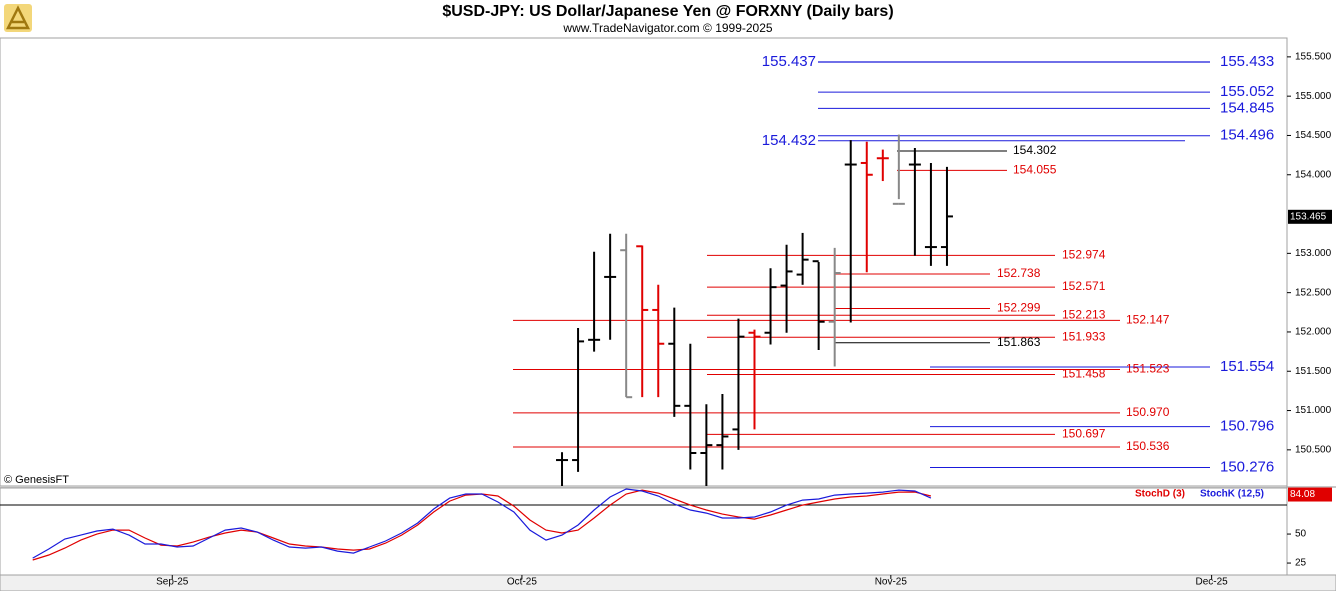  I want to click on level-label: 155.433, so click(1247, 61).